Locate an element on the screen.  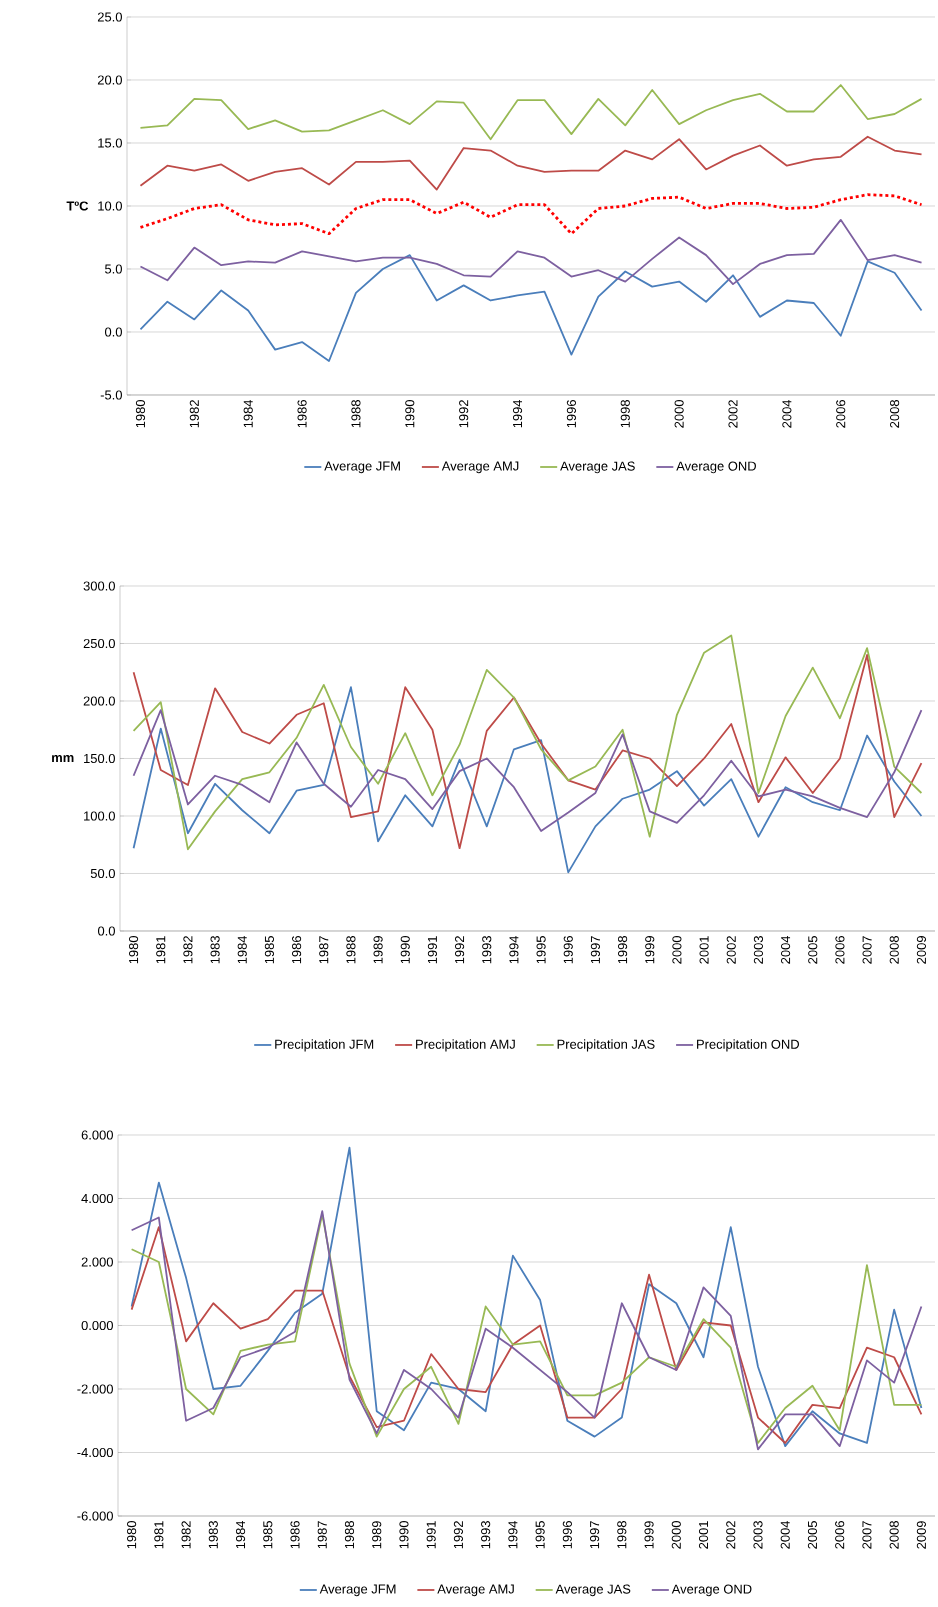
x-tick-label: 2007 is located at coordinates (867, 1535).